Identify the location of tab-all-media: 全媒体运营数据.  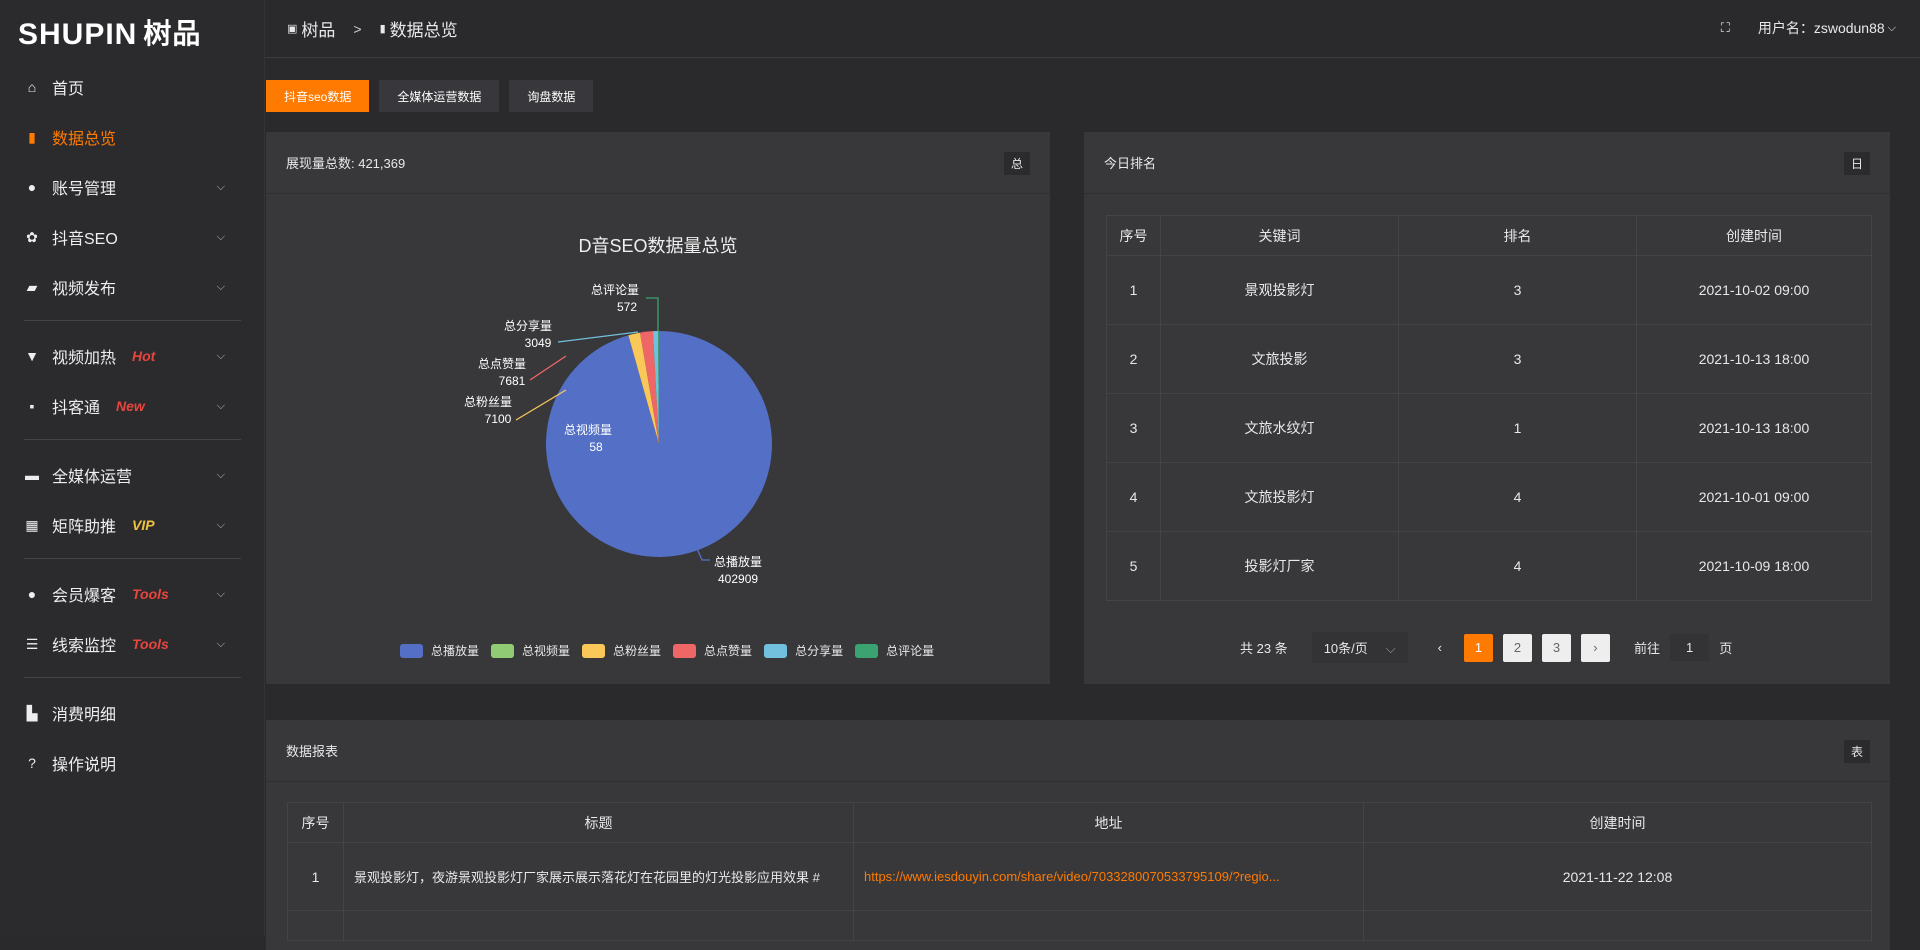
(439, 96).